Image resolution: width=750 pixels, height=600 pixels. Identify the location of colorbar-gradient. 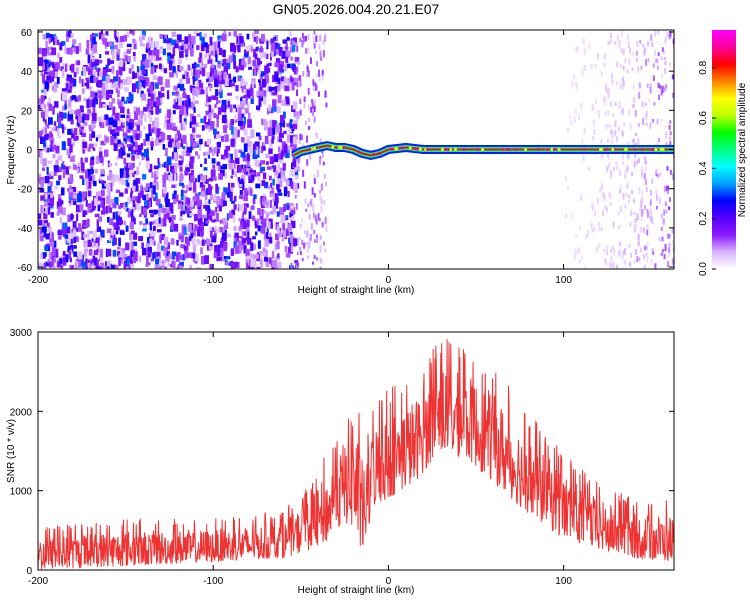
(724, 149).